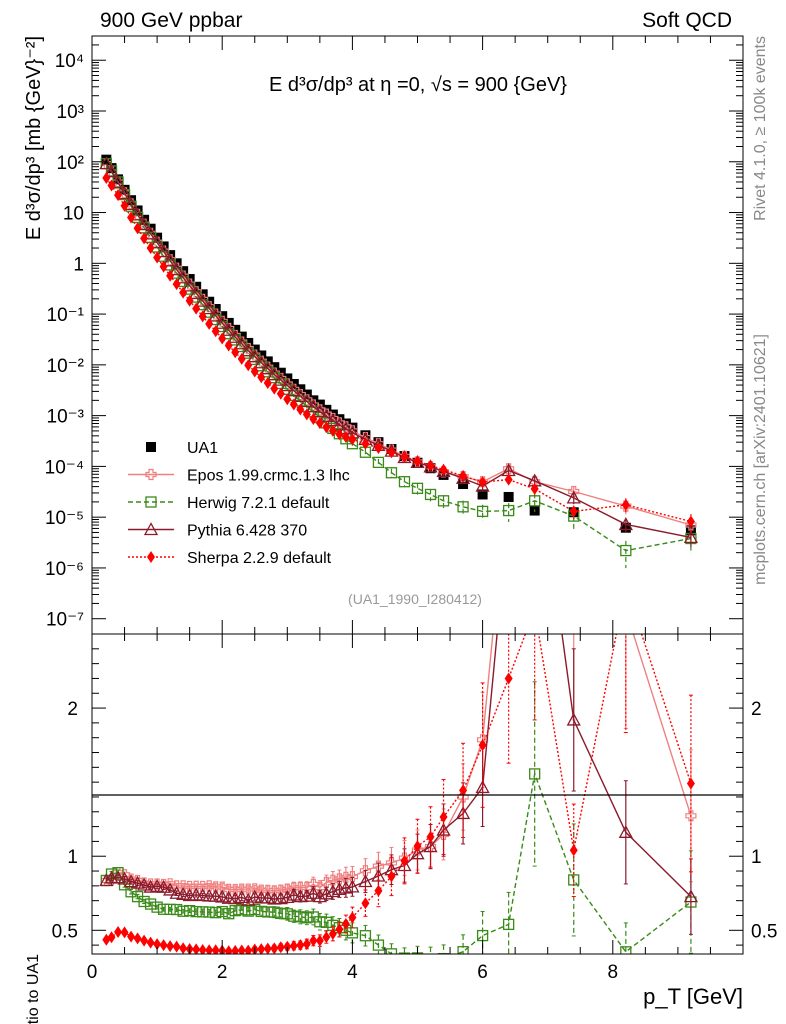 This screenshot has width=786, height=1024. Describe the element at coordinates (613, 972) in the screenshot. I see `ratio-x-tick-label: 8` at that location.